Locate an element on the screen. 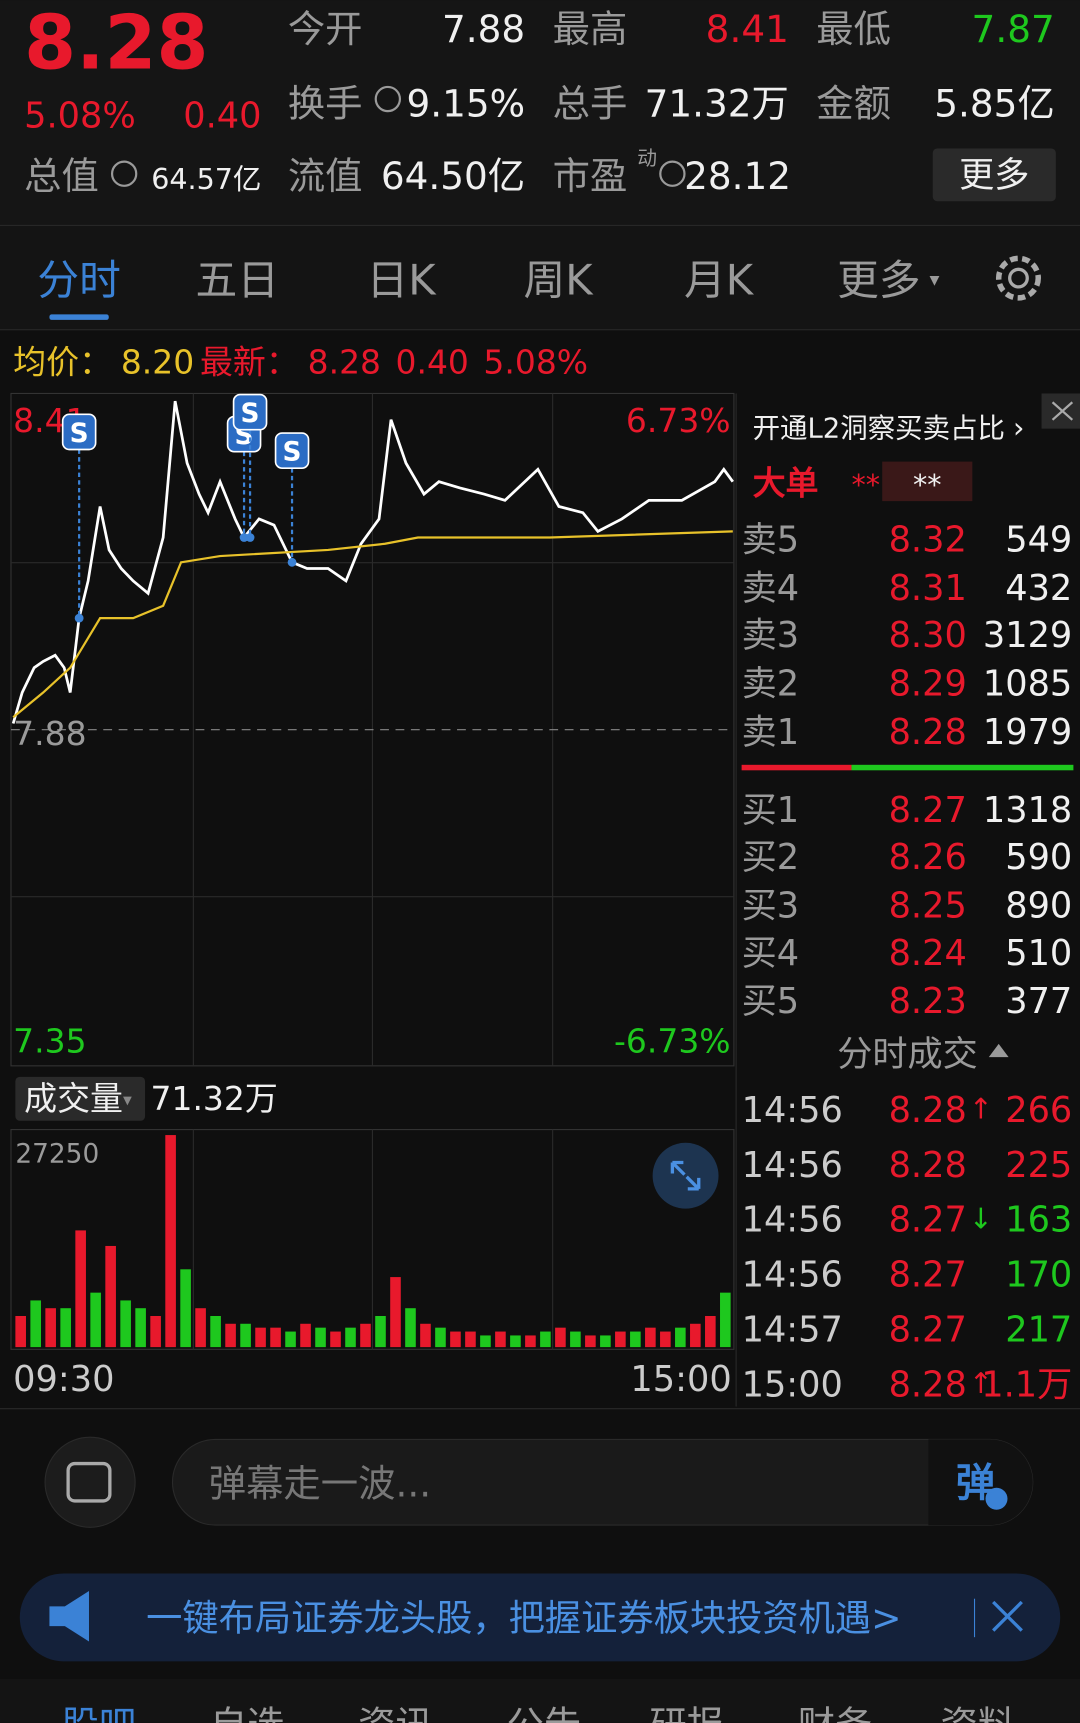 The width and height of the screenshot is (1080, 1723). tab: 更多 is located at coordinates (878, 280).